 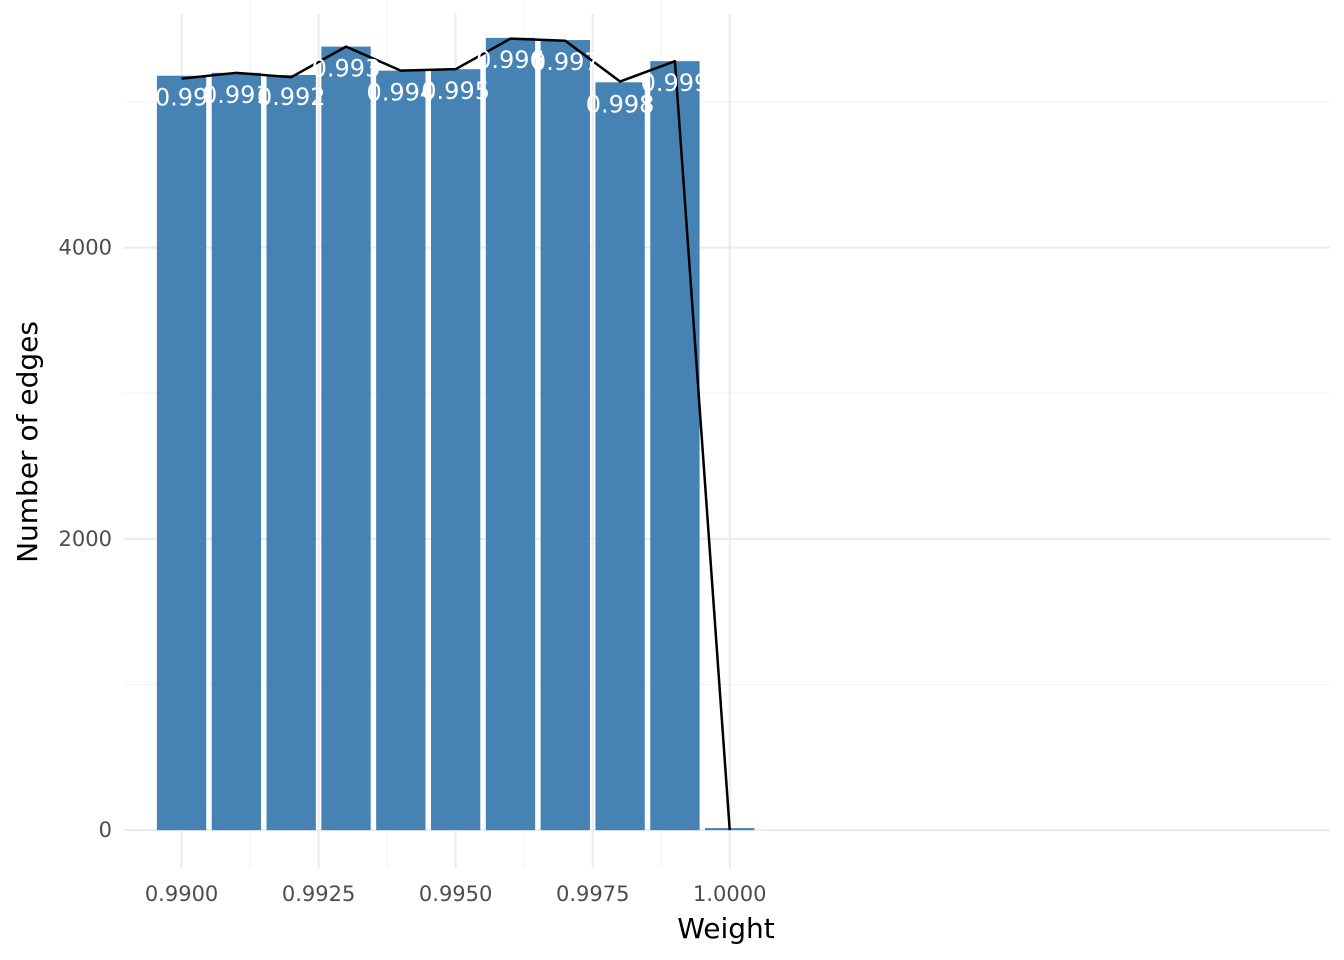 I want to click on bar-label: 0.997, so click(x=565, y=62).